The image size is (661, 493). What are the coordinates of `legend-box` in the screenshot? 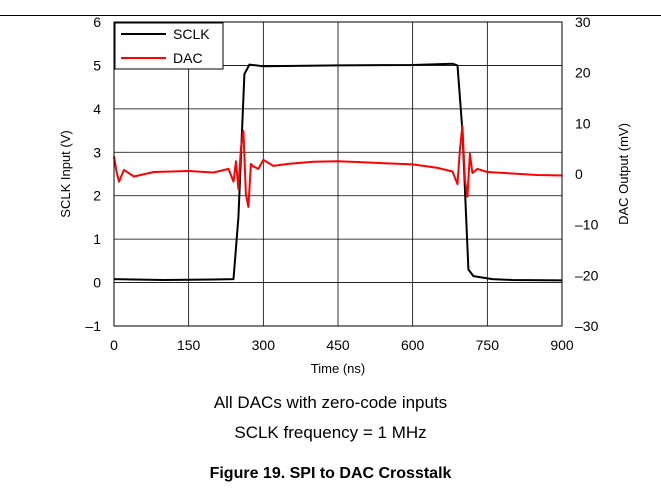 It's located at (169, 46).